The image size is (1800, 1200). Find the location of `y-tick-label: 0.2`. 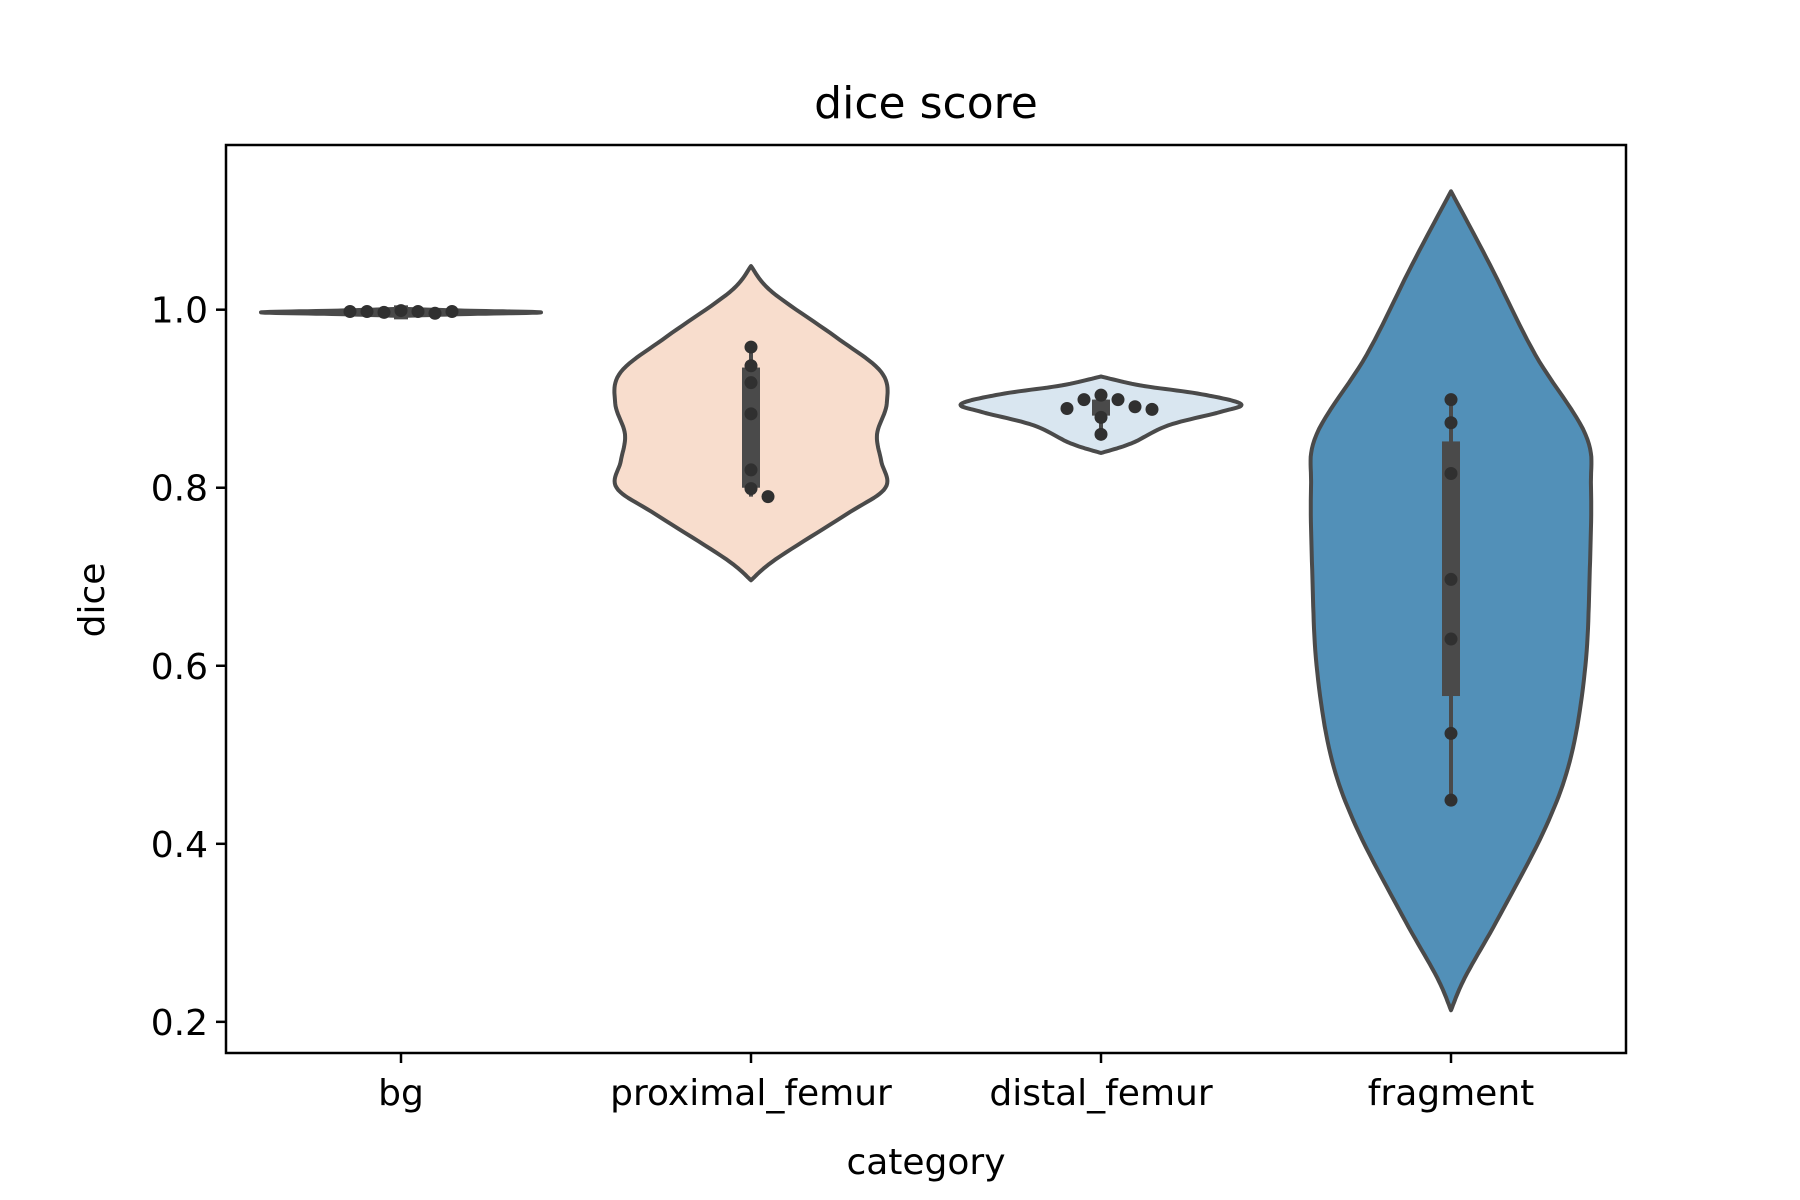

y-tick-label: 0.2 is located at coordinates (179, 1023).